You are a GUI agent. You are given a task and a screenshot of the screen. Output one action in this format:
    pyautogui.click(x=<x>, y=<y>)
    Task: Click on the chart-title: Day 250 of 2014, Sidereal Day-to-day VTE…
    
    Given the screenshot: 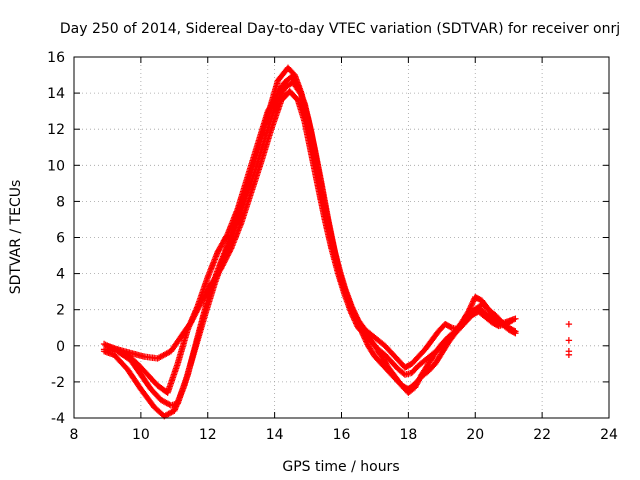 What is the action you would take?
    pyautogui.click(x=340, y=29)
    